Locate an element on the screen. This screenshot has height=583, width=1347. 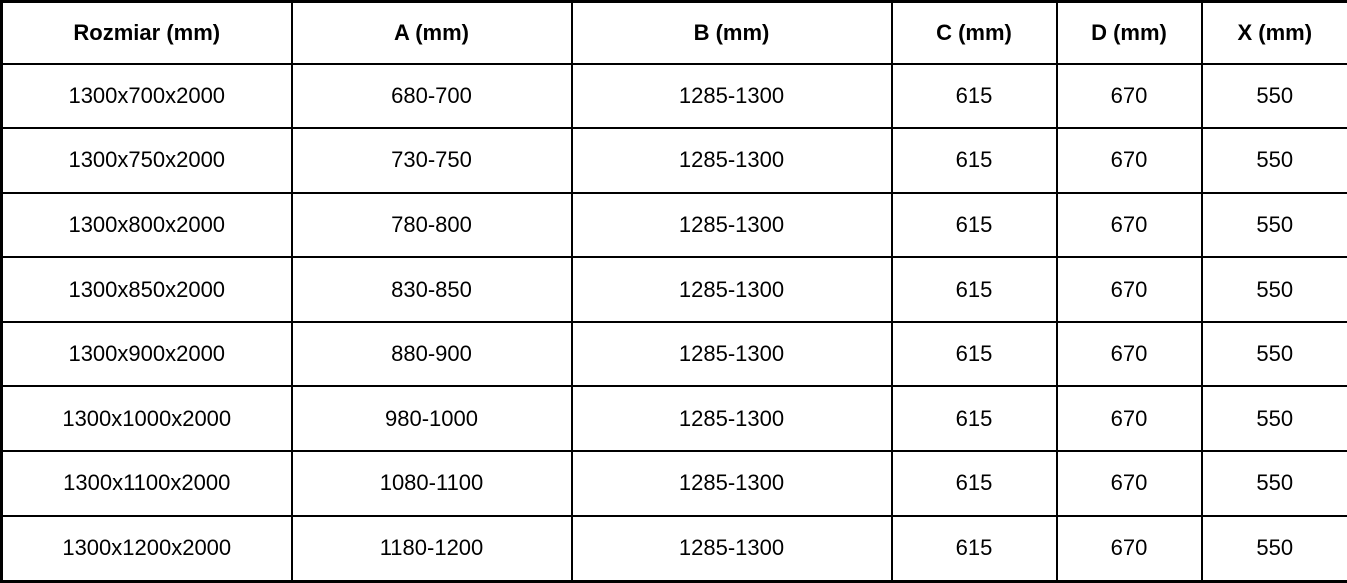
table-cell: 1300x750x2000 is located at coordinates (146, 160).